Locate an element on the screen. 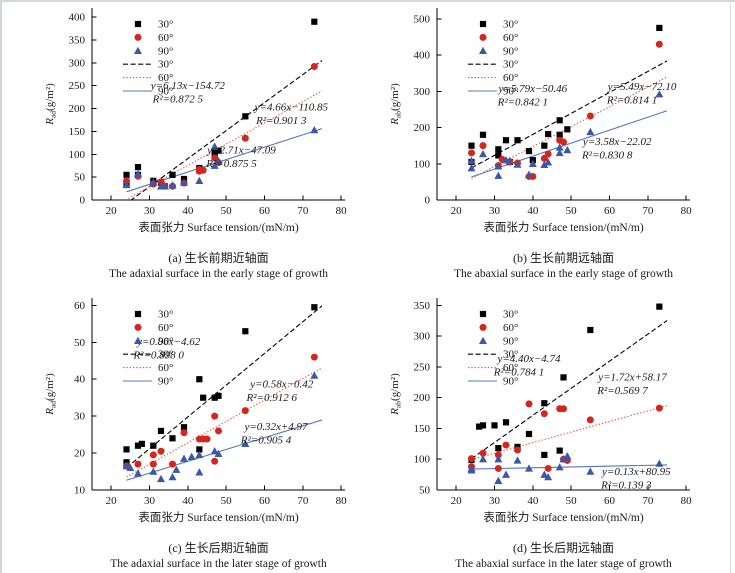 The width and height of the screenshot is (735, 573). panel-a-y-axis-label: Rad(g/m²) is located at coordinates (51, 104).